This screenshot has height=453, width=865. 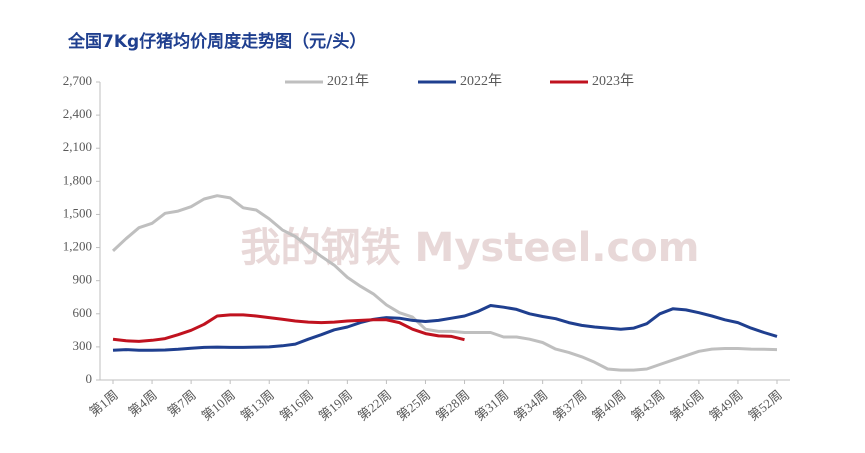 What do you see at coordinates (375, 405) in the screenshot?
I see `x-tick-label: 第22周` at bounding box center [375, 405].